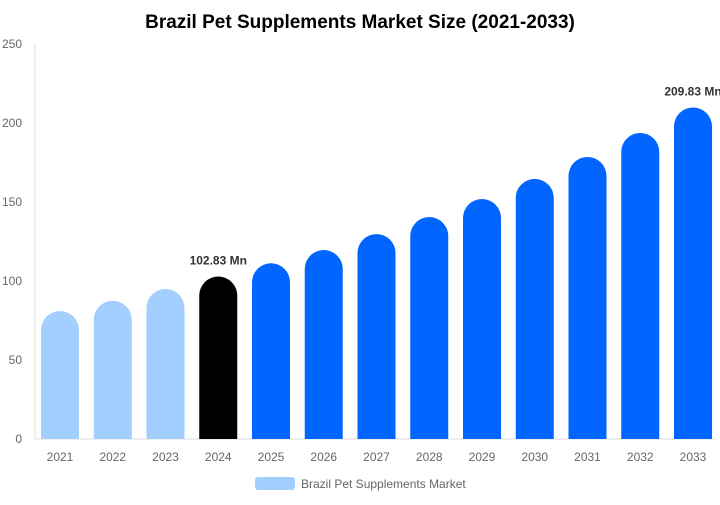  I want to click on legend-swatch, so click(275, 483).